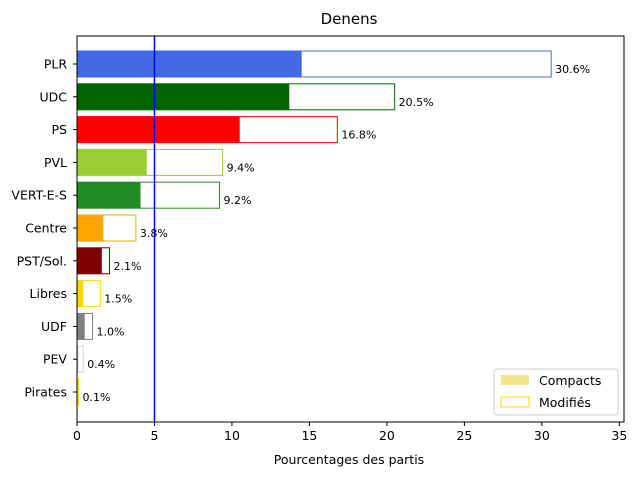  Describe the element at coordinates (619, 435) in the screenshot. I see `x-tick-label: 35` at that location.